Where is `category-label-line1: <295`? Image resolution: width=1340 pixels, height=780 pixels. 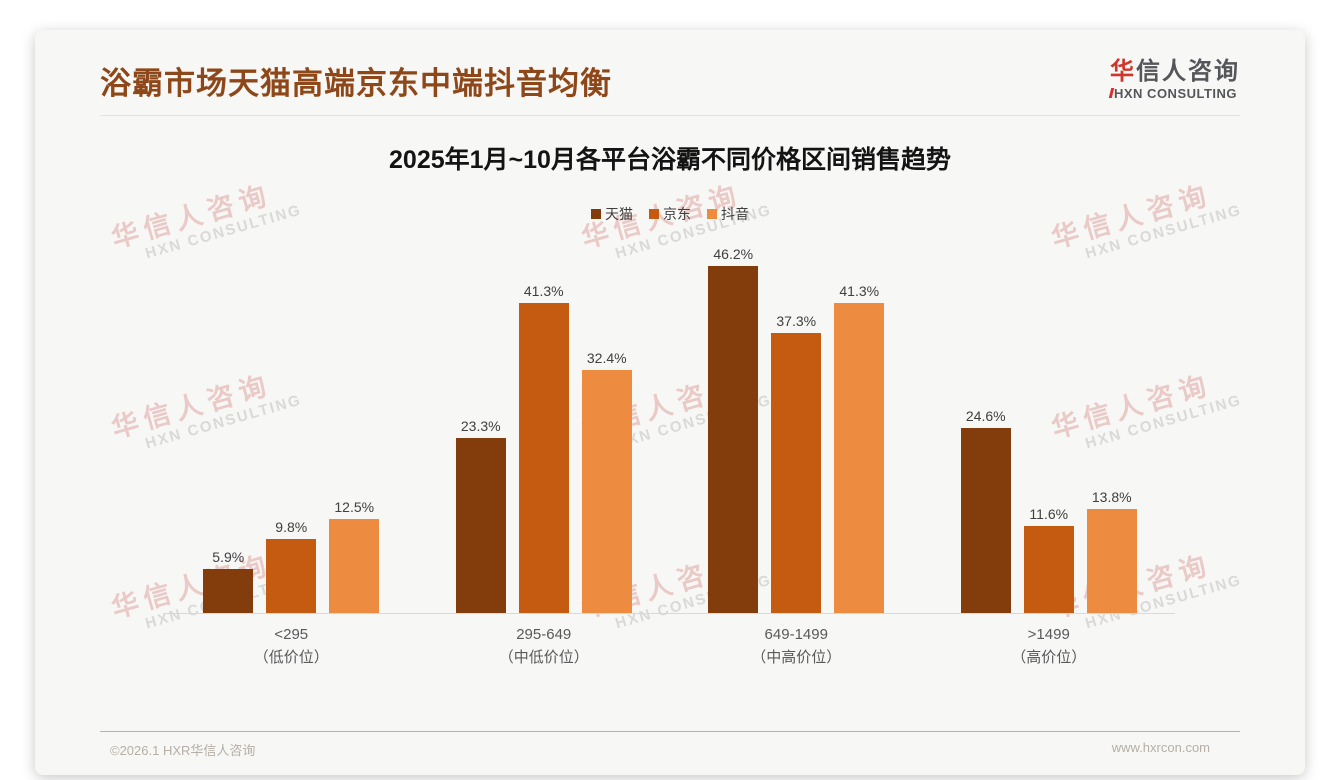 category-label-line1: <295 is located at coordinates (291, 634).